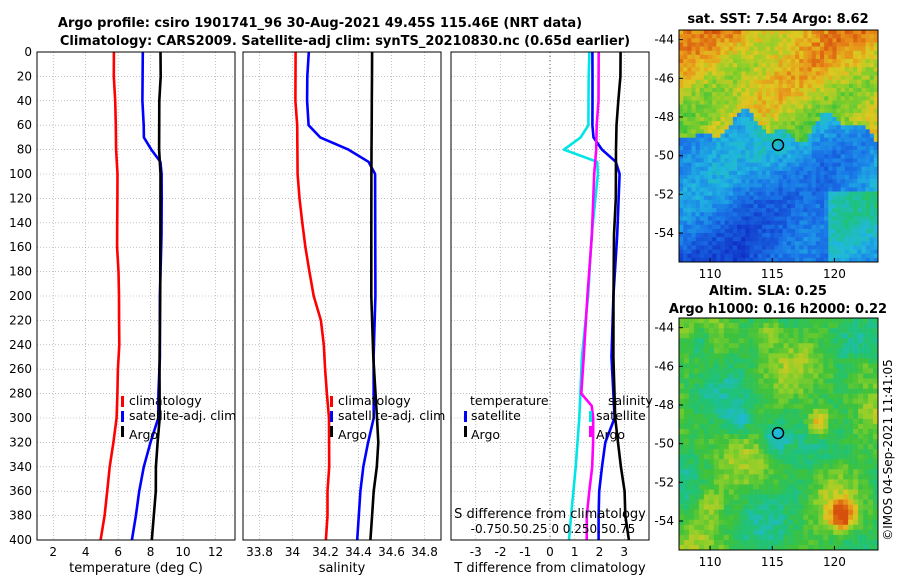 Image resolution: width=900 pixels, height=580 pixels. What do you see at coordinates (550, 552) in the screenshot?
I see `x-tick-label: 0` at bounding box center [550, 552].